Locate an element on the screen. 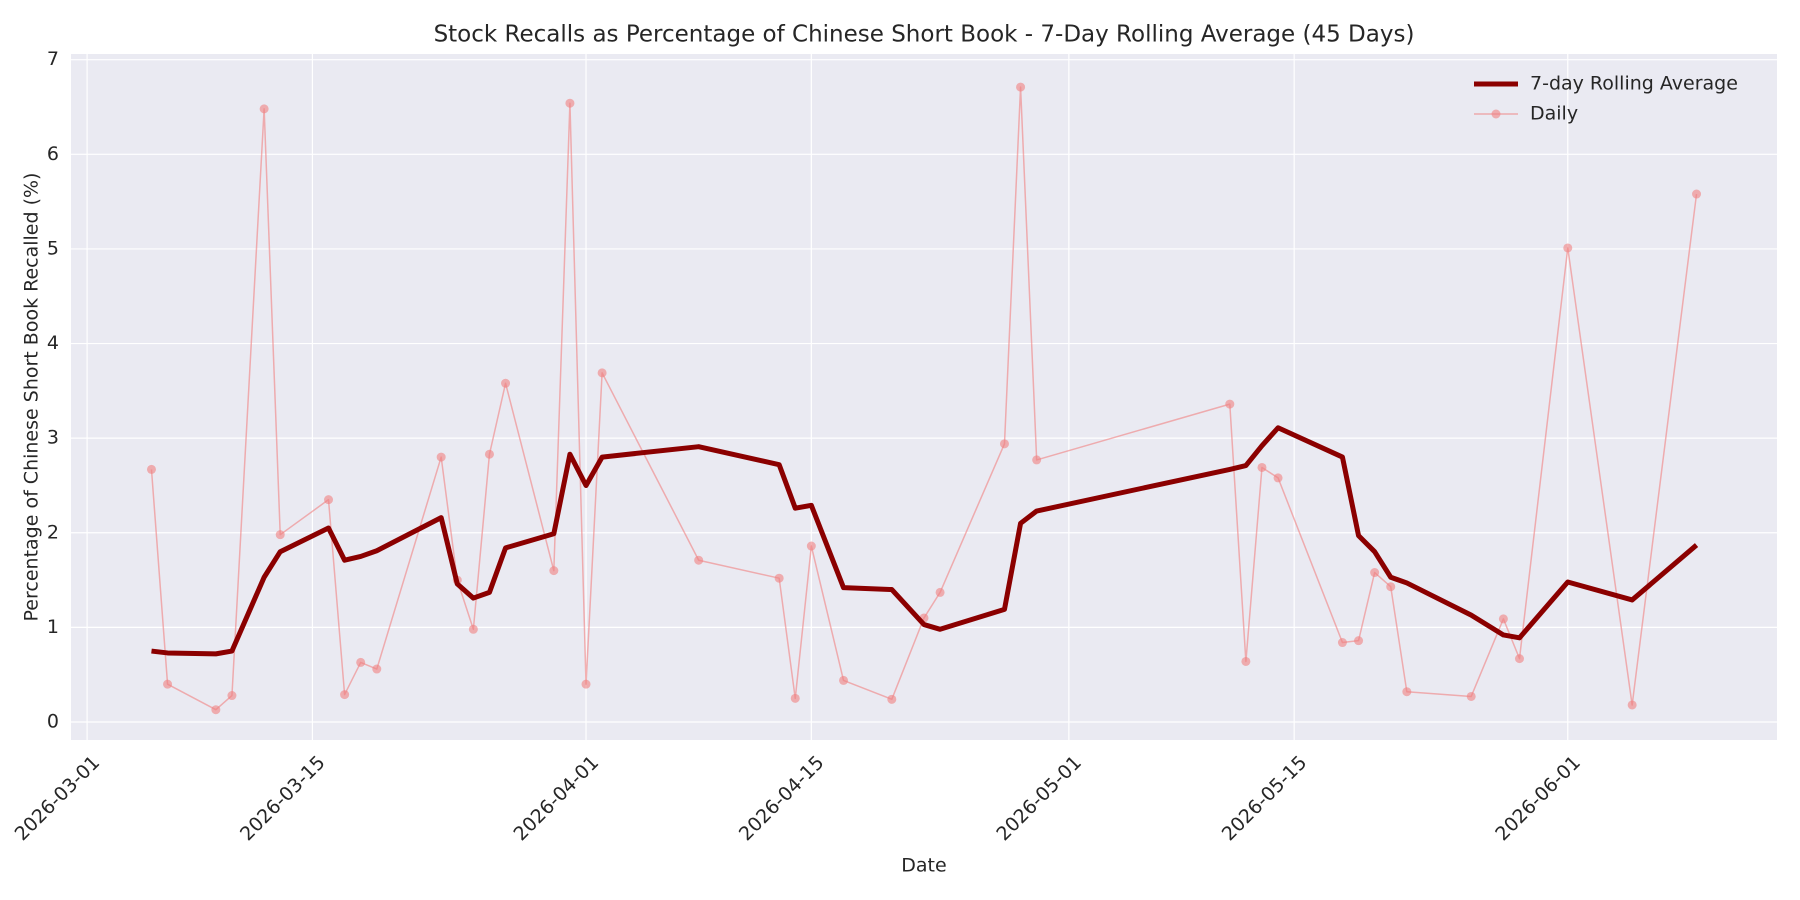 The width and height of the screenshot is (1800, 900). y-tick-label: 1 is located at coordinates (53, 627).